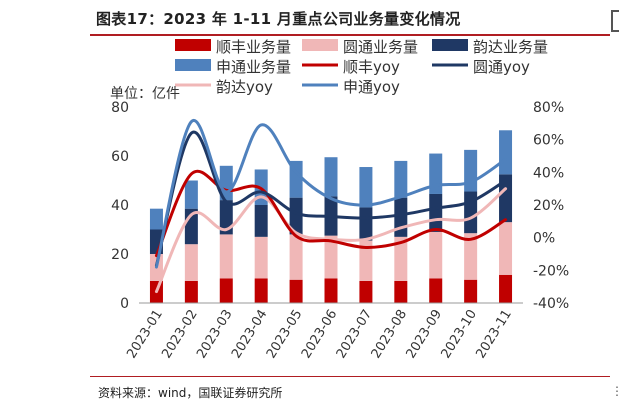 The width and height of the screenshot is (625, 410). Describe the element at coordinates (548, 141) in the screenshot. I see `y-right-tick-6: 60%` at that location.